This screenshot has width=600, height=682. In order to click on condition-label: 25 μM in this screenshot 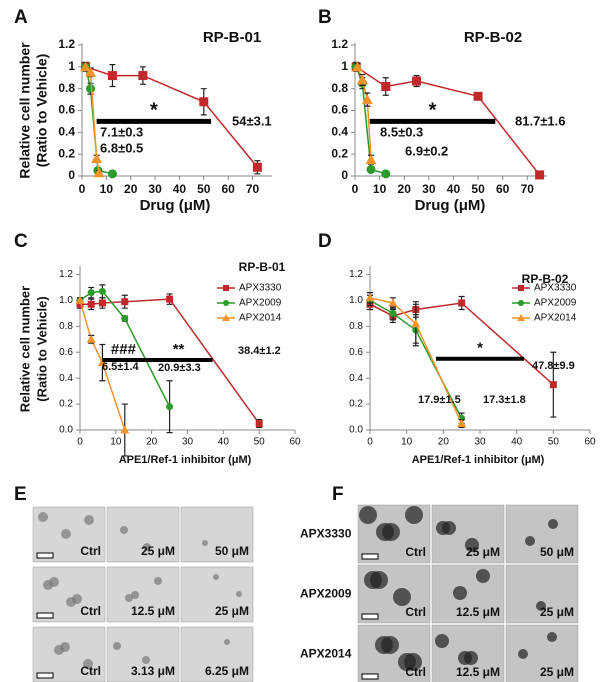, I will do `click(557, 672)`.